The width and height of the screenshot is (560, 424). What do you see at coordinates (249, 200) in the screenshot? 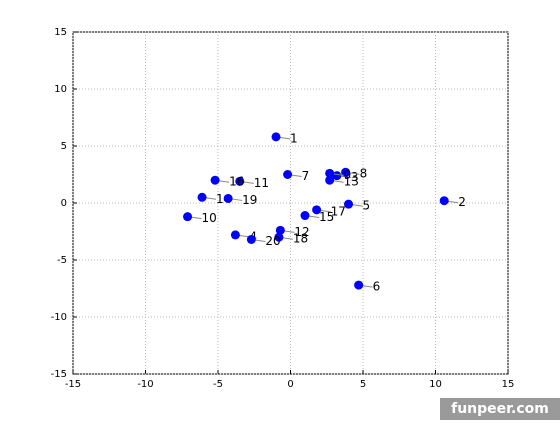
I see `point-label: 19` at bounding box center [249, 200].